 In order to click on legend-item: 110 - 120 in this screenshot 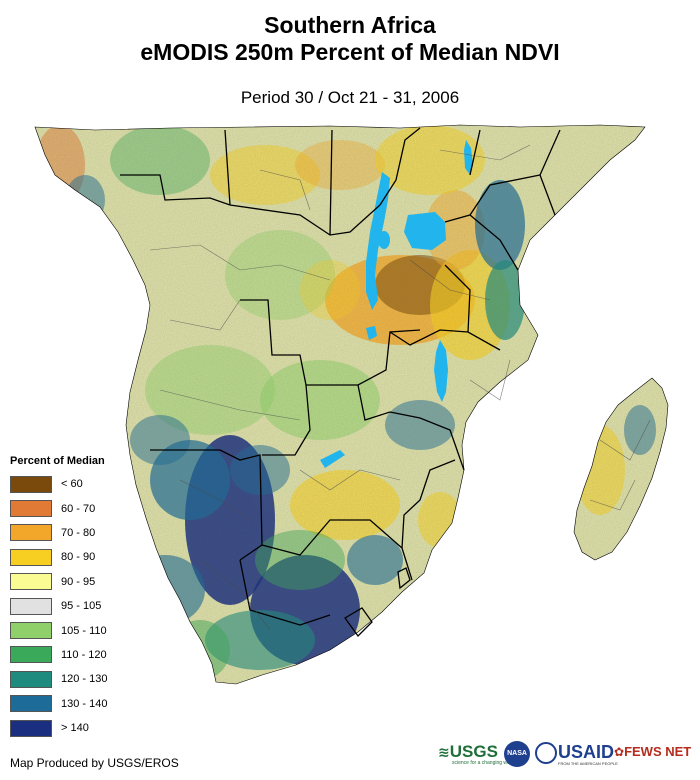, I will do `click(90, 655)`.